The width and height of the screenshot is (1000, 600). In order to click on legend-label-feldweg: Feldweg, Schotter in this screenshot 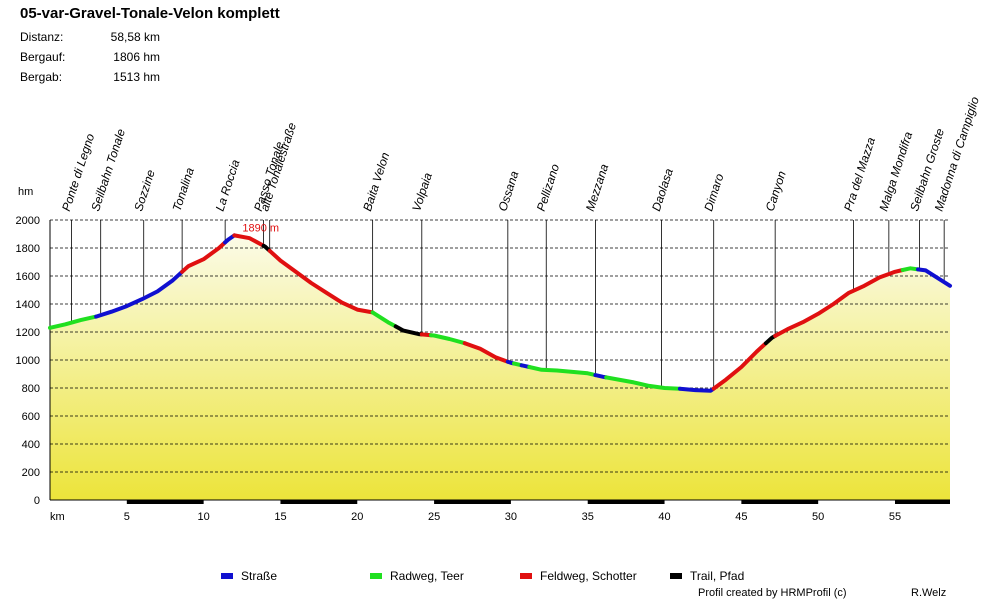, I will do `click(588, 576)`.